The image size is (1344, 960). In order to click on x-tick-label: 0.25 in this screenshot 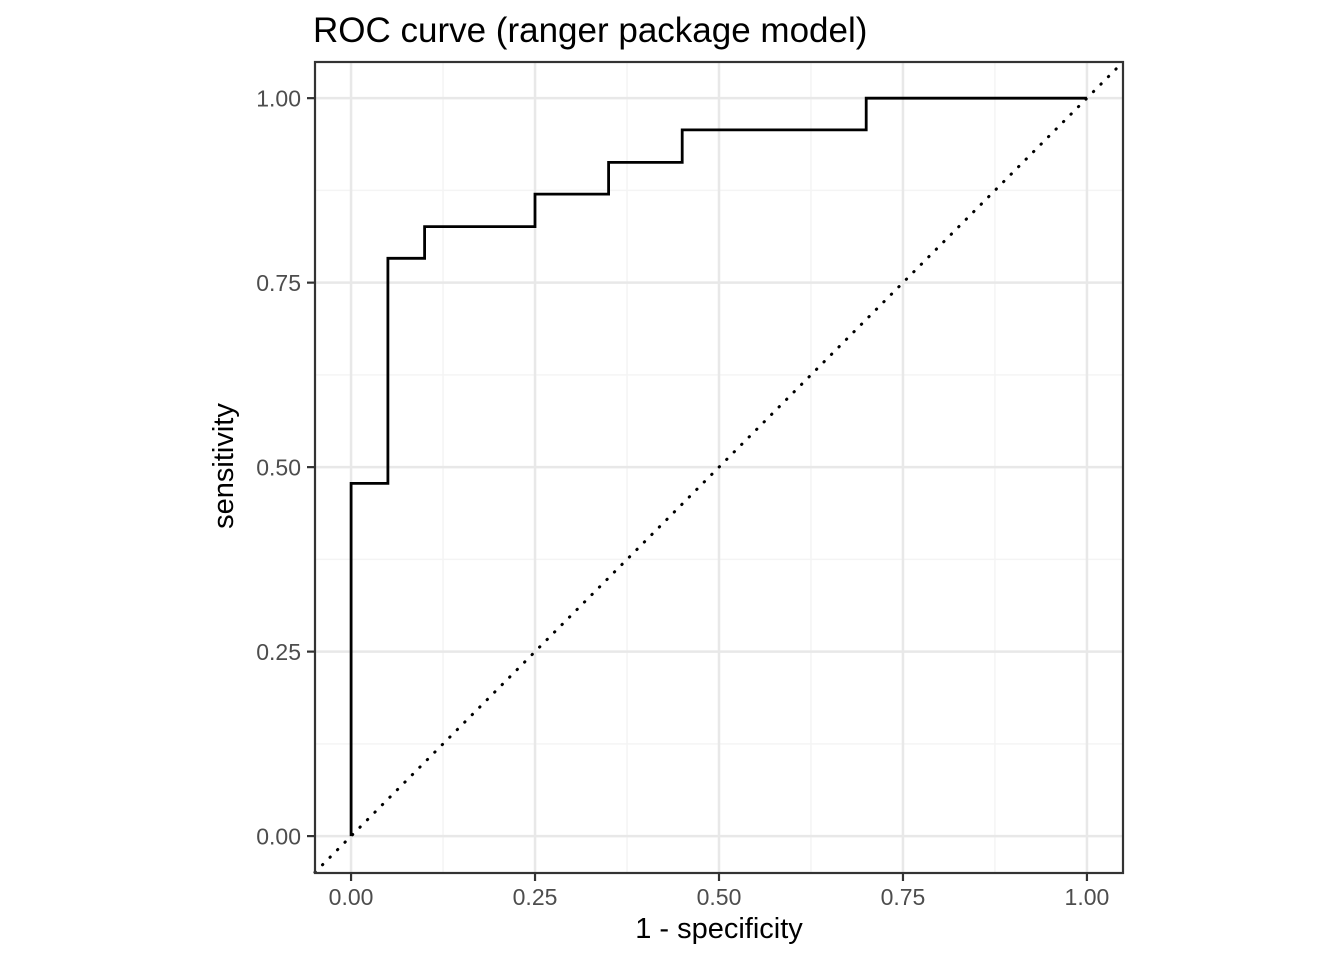, I will do `click(535, 897)`.